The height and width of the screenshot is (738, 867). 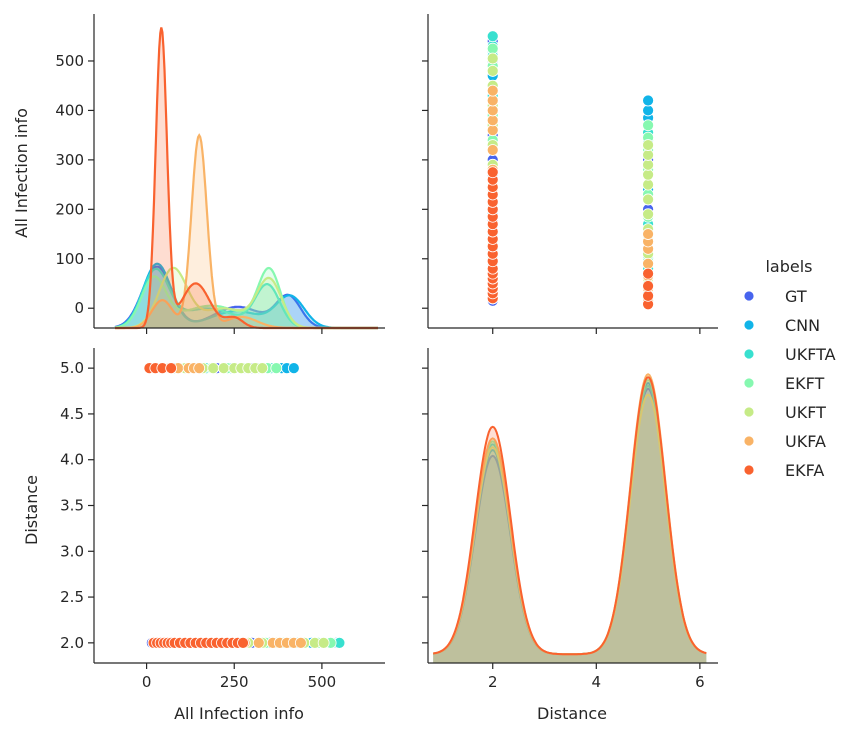 I want to click on legend-label-ekfa: EKFA, so click(x=804, y=470).